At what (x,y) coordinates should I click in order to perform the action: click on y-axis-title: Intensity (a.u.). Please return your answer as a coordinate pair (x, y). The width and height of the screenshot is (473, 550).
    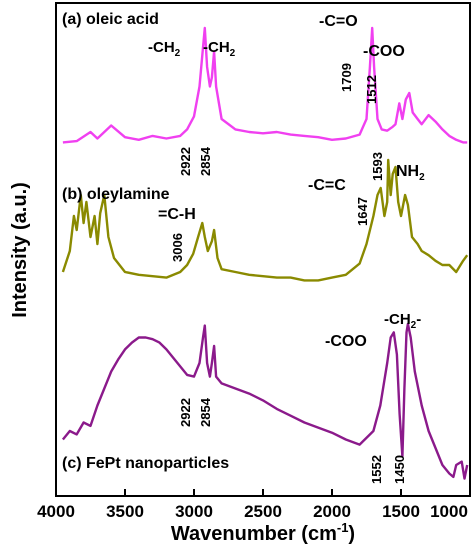
    Looking at the image, I should click on (20, 250).